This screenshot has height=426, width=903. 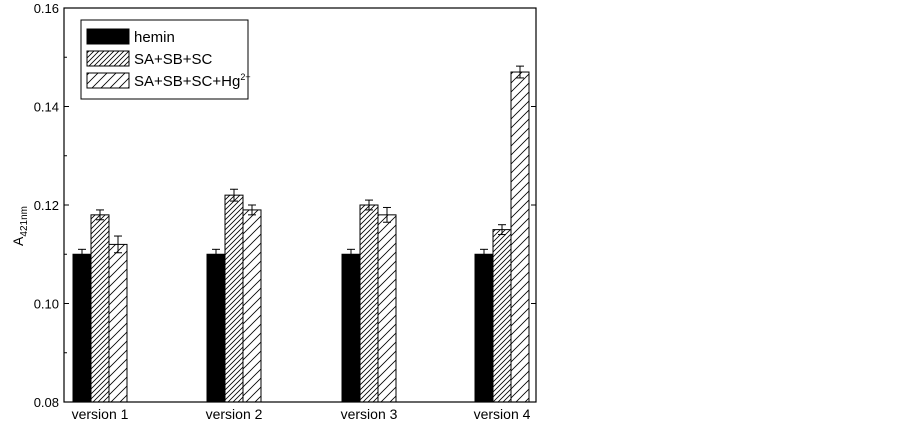 What do you see at coordinates (173, 59) in the screenshot?
I see `legend-label-2: SA+SB+SC` at bounding box center [173, 59].